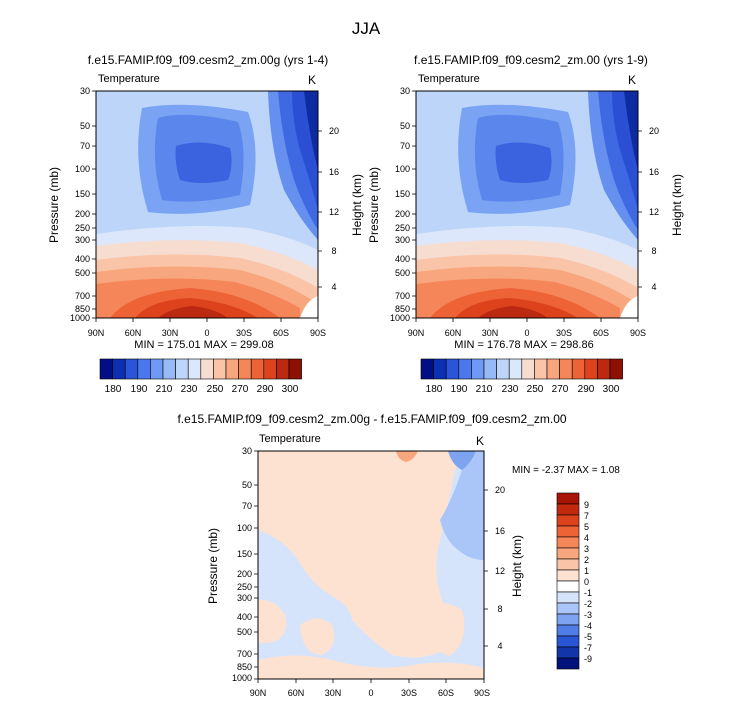 Image resolution: width=733 pixels, height=701 pixels. Describe the element at coordinates (654, 131) in the screenshot. I see `height-tick-label: 20` at that location.